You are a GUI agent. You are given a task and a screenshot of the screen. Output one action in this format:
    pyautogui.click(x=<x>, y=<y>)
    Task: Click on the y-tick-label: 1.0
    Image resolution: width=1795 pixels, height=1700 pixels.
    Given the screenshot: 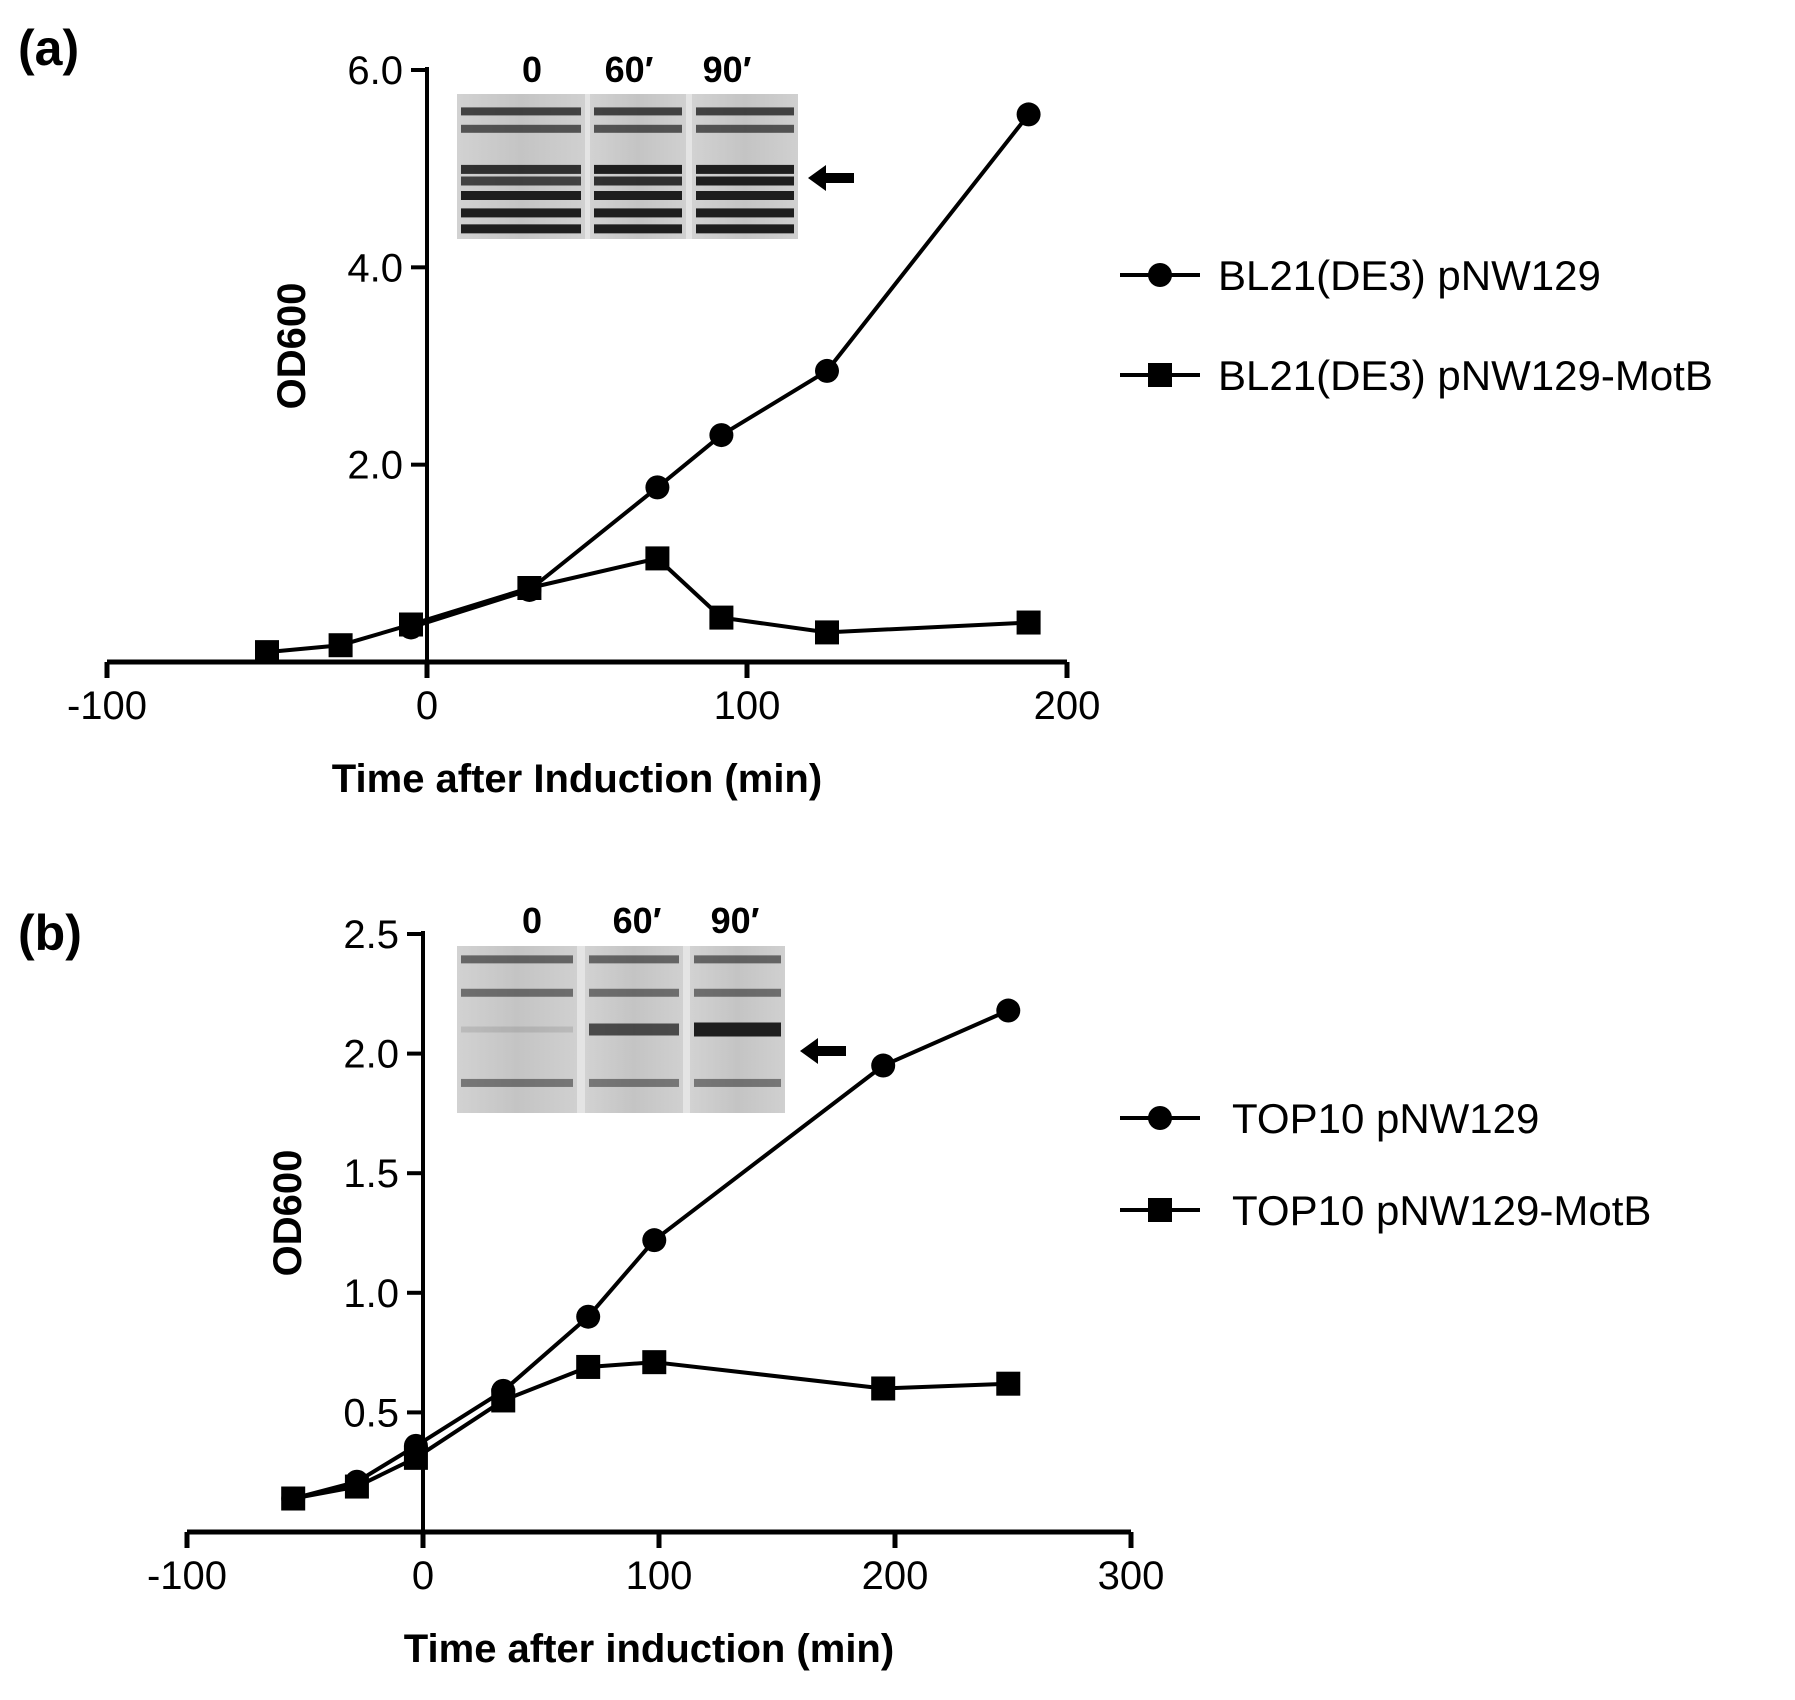 What is the action you would take?
    pyautogui.click(x=371, y=1294)
    